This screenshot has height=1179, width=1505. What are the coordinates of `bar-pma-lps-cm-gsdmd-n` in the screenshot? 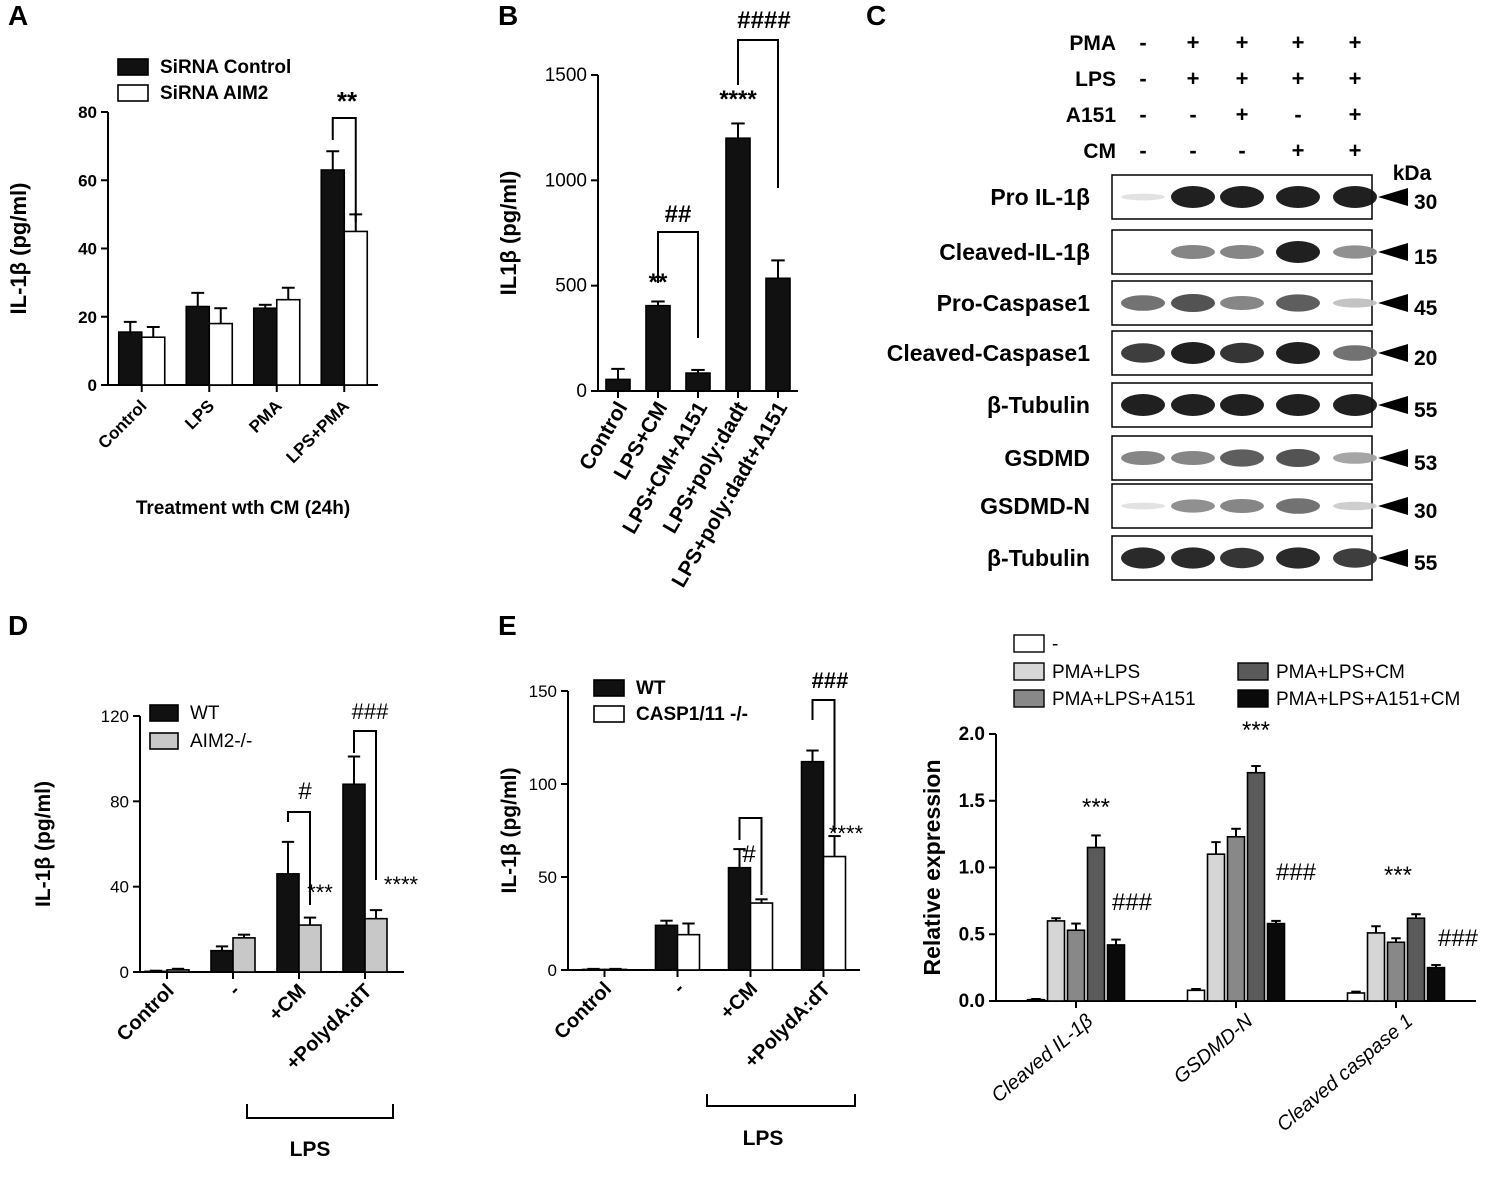 It's located at (1256, 886).